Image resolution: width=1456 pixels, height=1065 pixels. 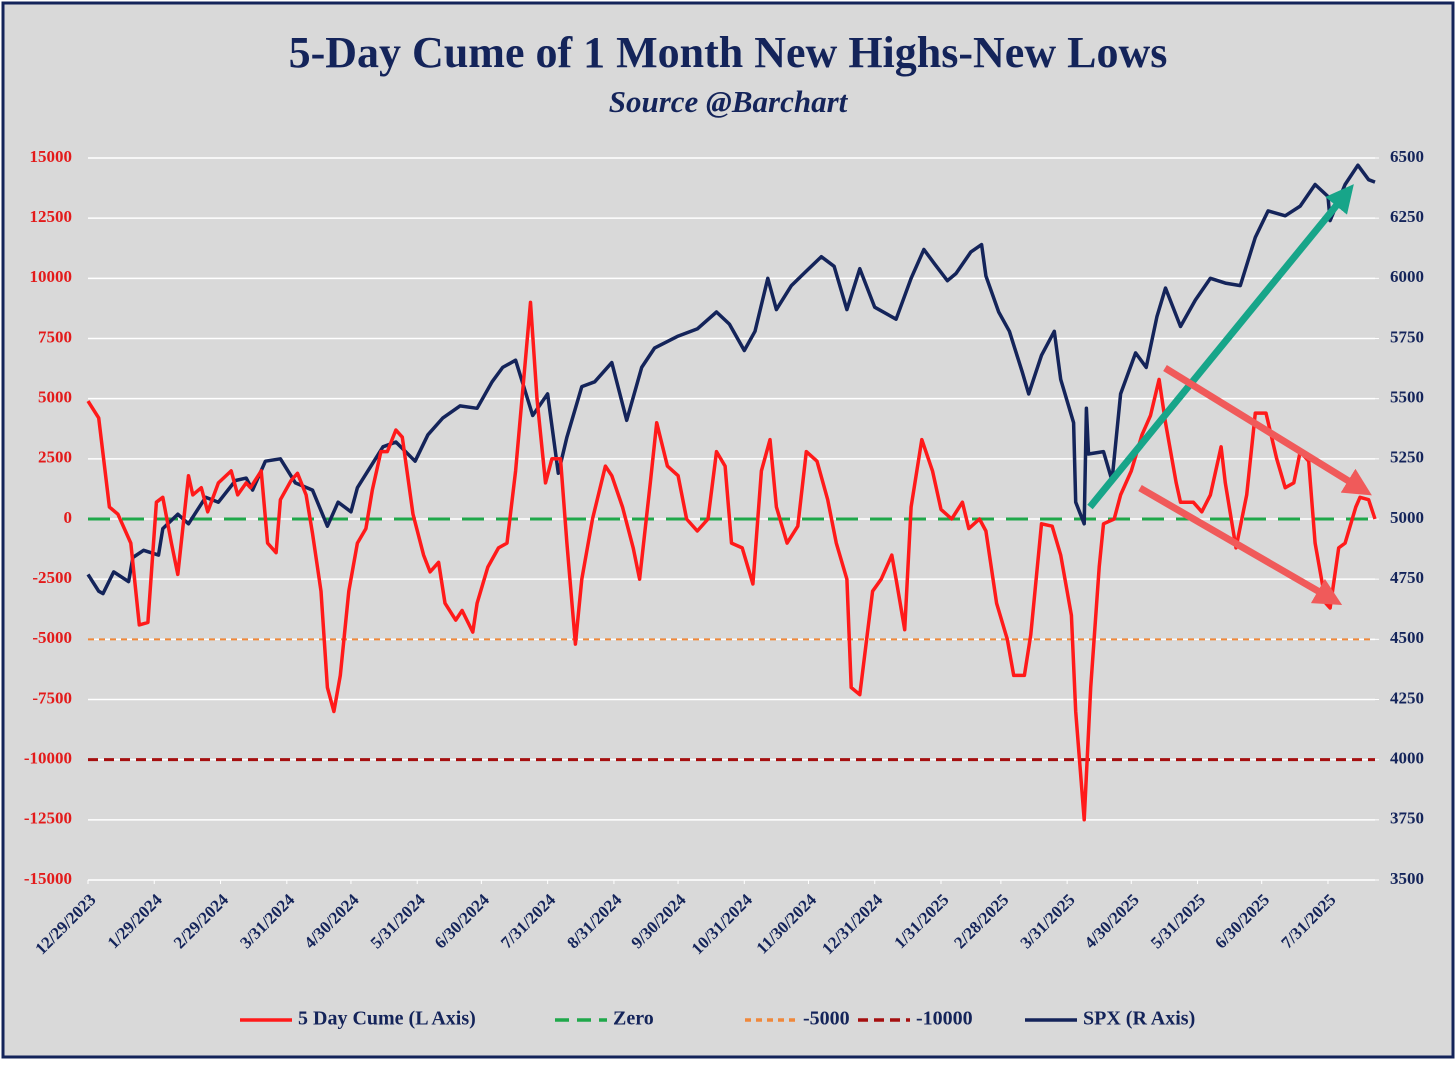 What do you see at coordinates (826, 1019) in the screenshot?
I see `legend-label: -5000` at bounding box center [826, 1019].